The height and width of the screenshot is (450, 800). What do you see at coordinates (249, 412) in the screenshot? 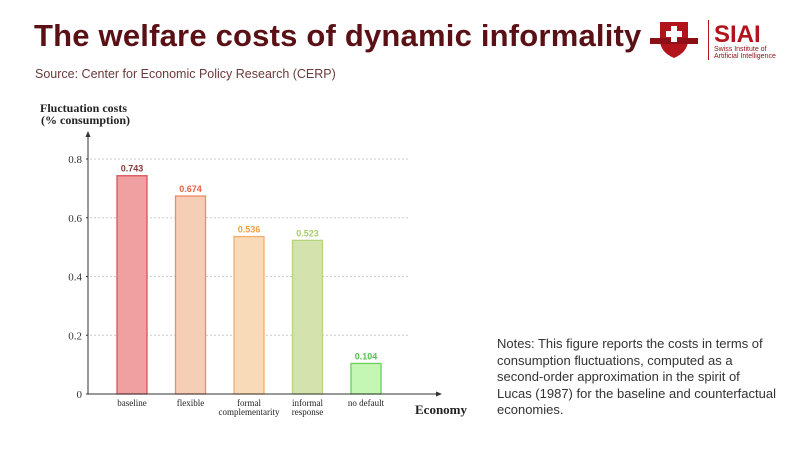
I see `x-tick-label: complementarity` at bounding box center [249, 412].